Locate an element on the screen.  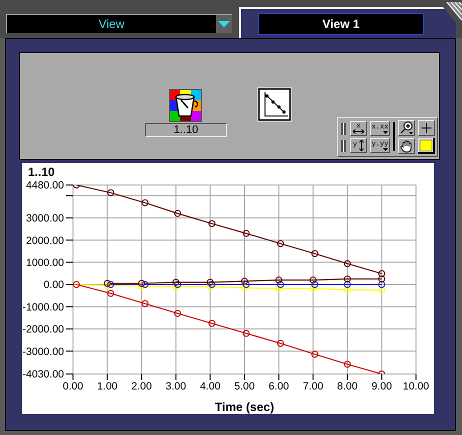
y-tick-label: 0.00 is located at coordinates (54, 285).